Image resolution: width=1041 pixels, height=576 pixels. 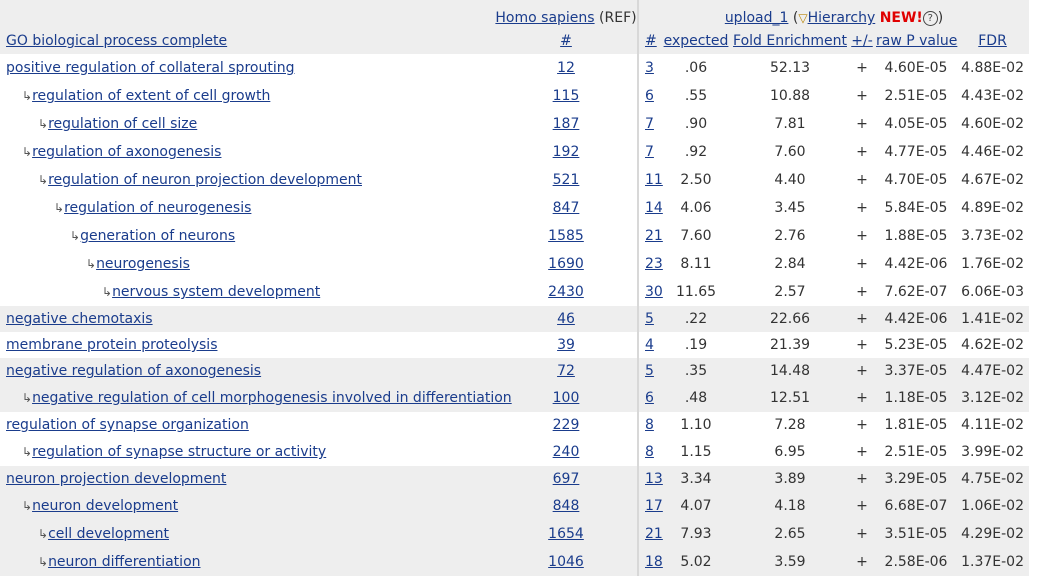 I want to click on ref-count-link: 847, so click(x=566, y=208).